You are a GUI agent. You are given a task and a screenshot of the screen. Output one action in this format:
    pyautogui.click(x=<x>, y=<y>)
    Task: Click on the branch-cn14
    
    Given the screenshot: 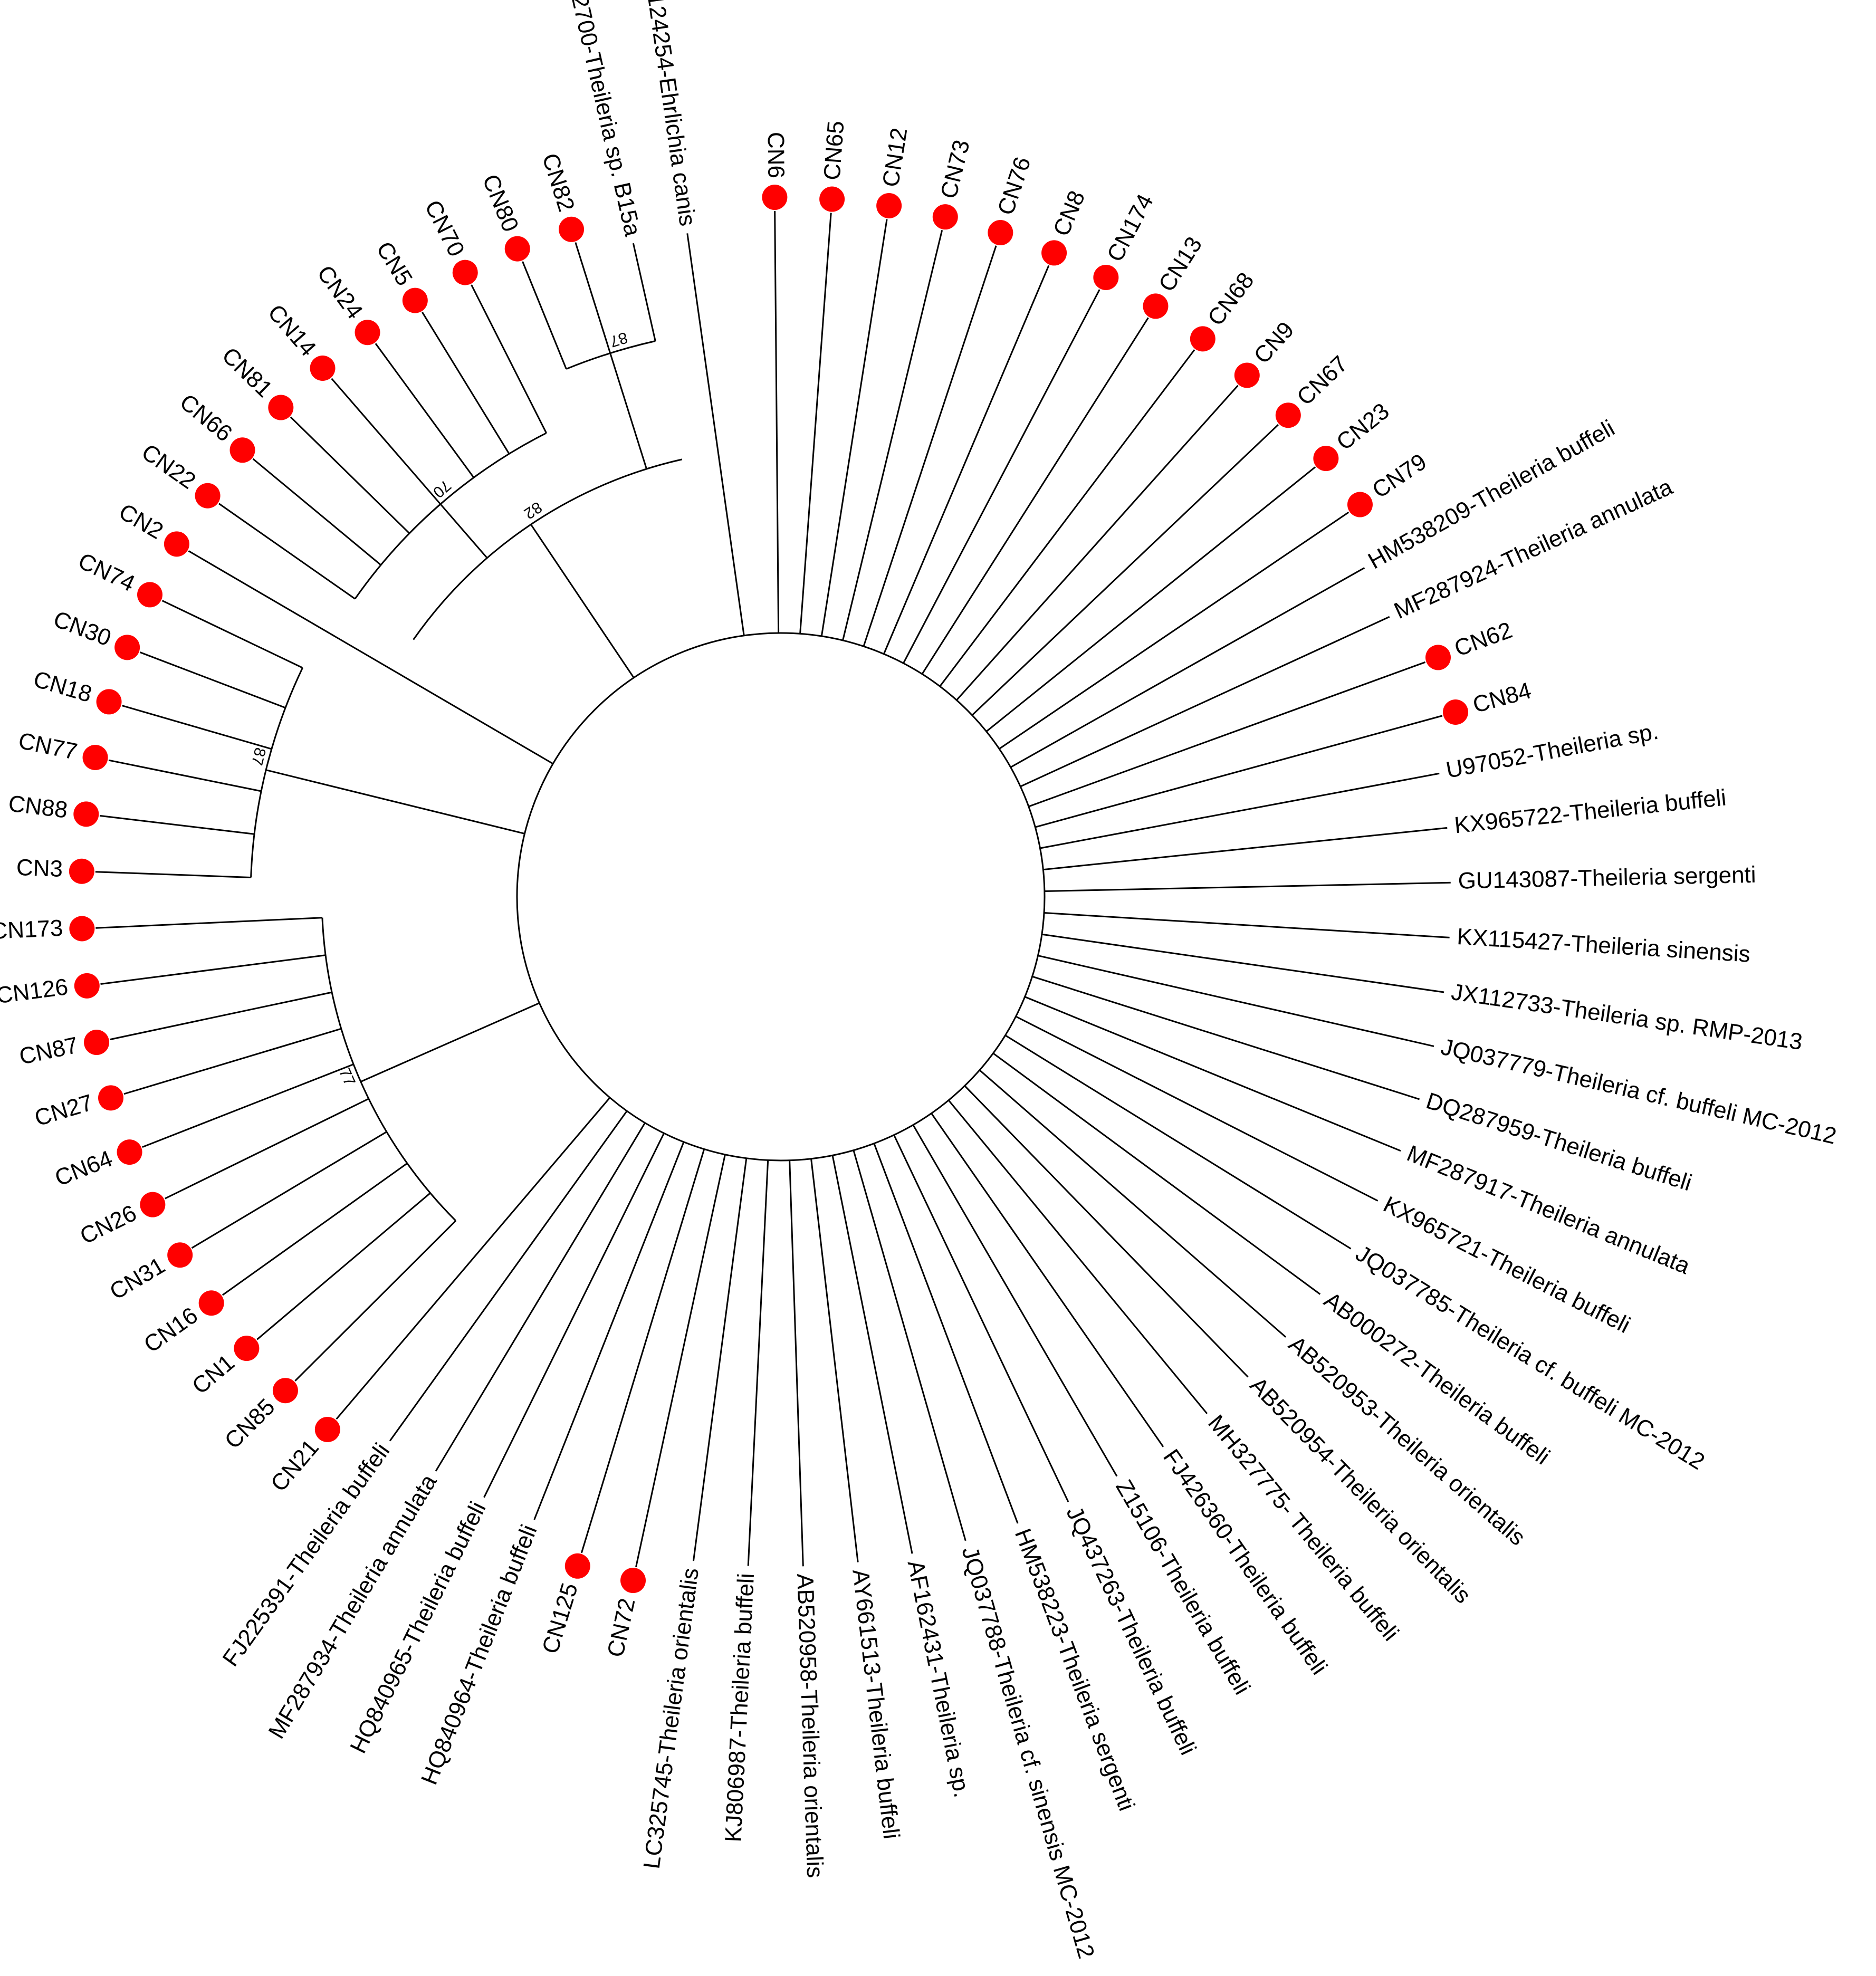 What is the action you would take?
    pyautogui.click(x=386, y=442)
    